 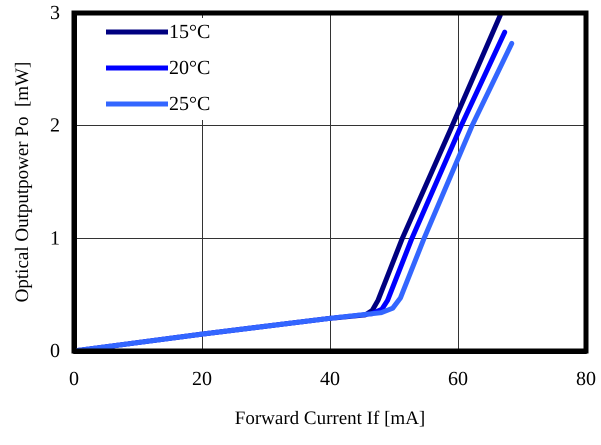 I want to click on x-tick-label: 40, so click(x=330, y=379).